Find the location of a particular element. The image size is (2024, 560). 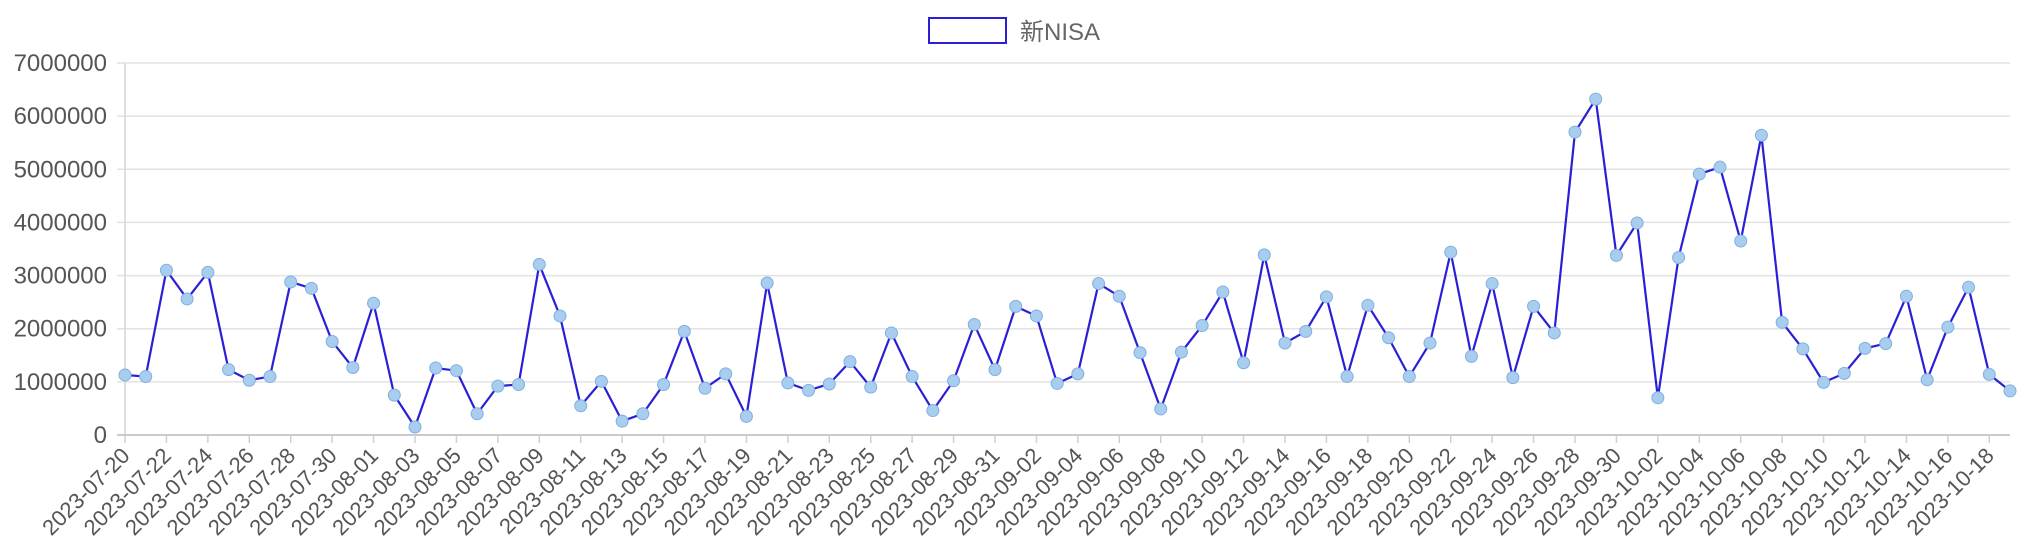

y-tick-label: 6000000 is located at coordinates (60, 116).